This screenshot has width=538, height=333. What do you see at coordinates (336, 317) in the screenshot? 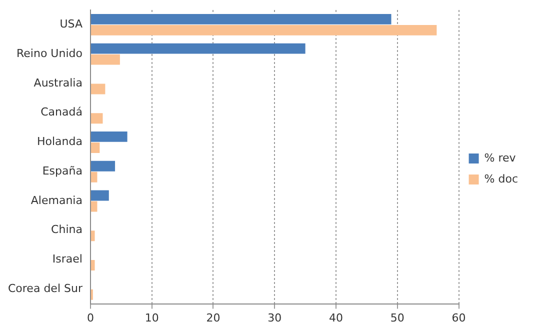
I see `x-tick-label: 40` at bounding box center [336, 317].